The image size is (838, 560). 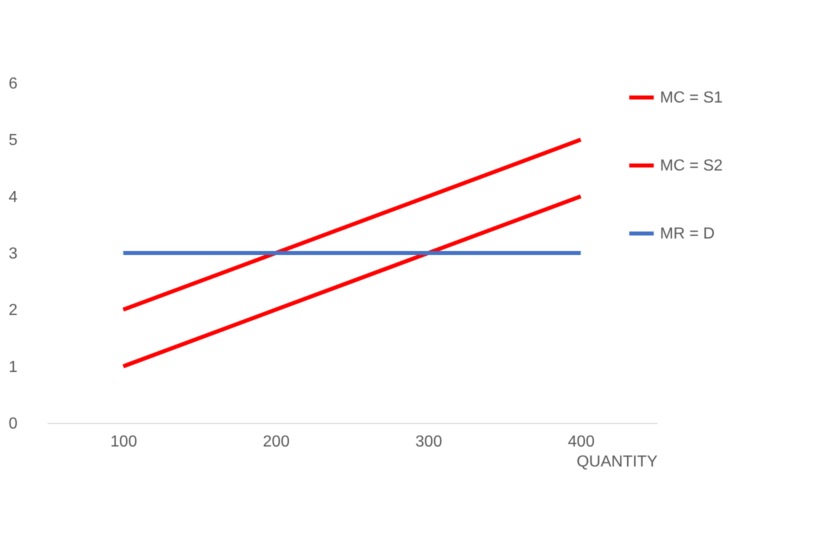 What do you see at coordinates (13, 311) in the screenshot?
I see `y-tick-label: 2` at bounding box center [13, 311].